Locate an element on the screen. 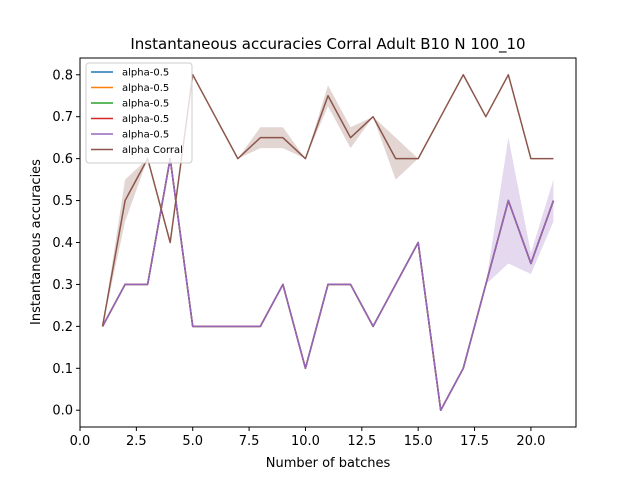 The height and width of the screenshot is (480, 640). y-tick-label: 0.0 is located at coordinates (62, 411).